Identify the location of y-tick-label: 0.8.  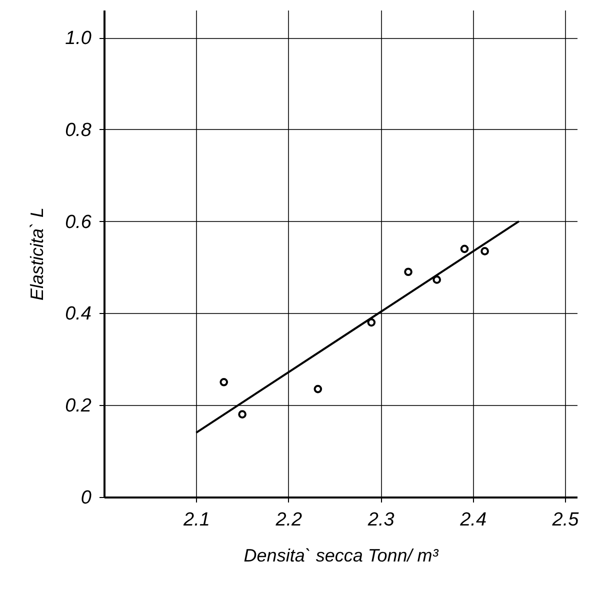
(78, 130).